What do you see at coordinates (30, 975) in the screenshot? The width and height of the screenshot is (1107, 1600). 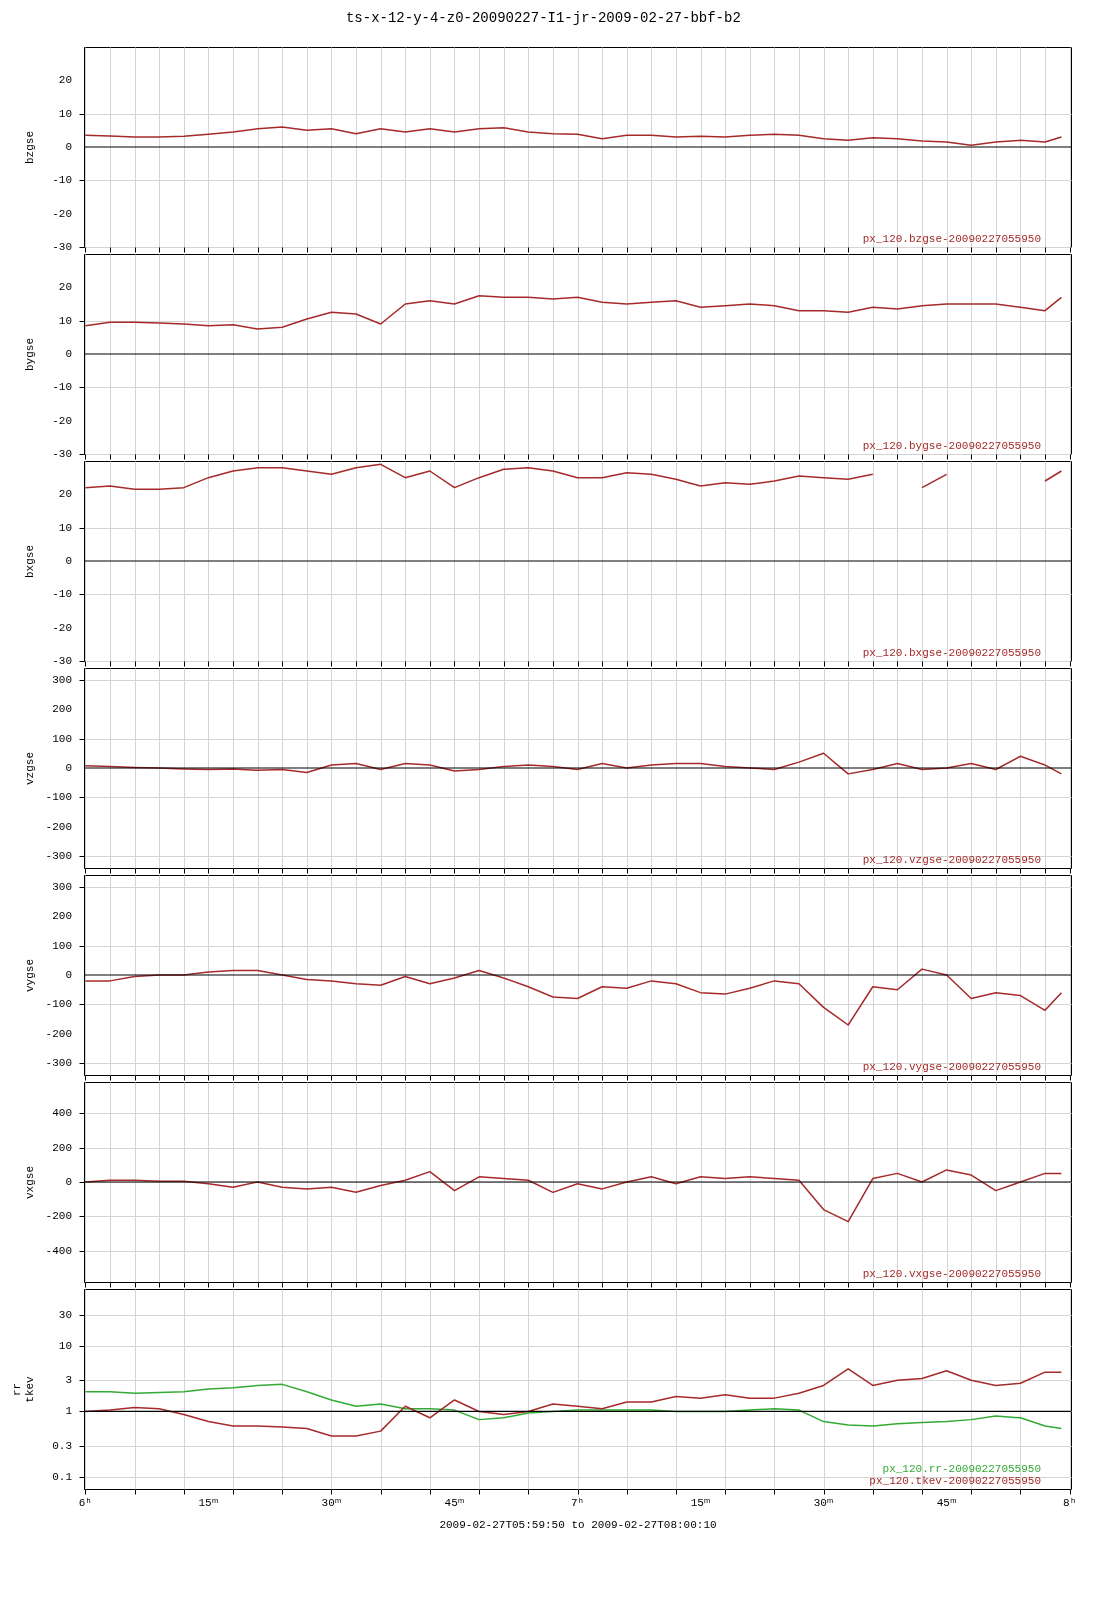 I see `y-axis-title: vygse` at bounding box center [30, 975].